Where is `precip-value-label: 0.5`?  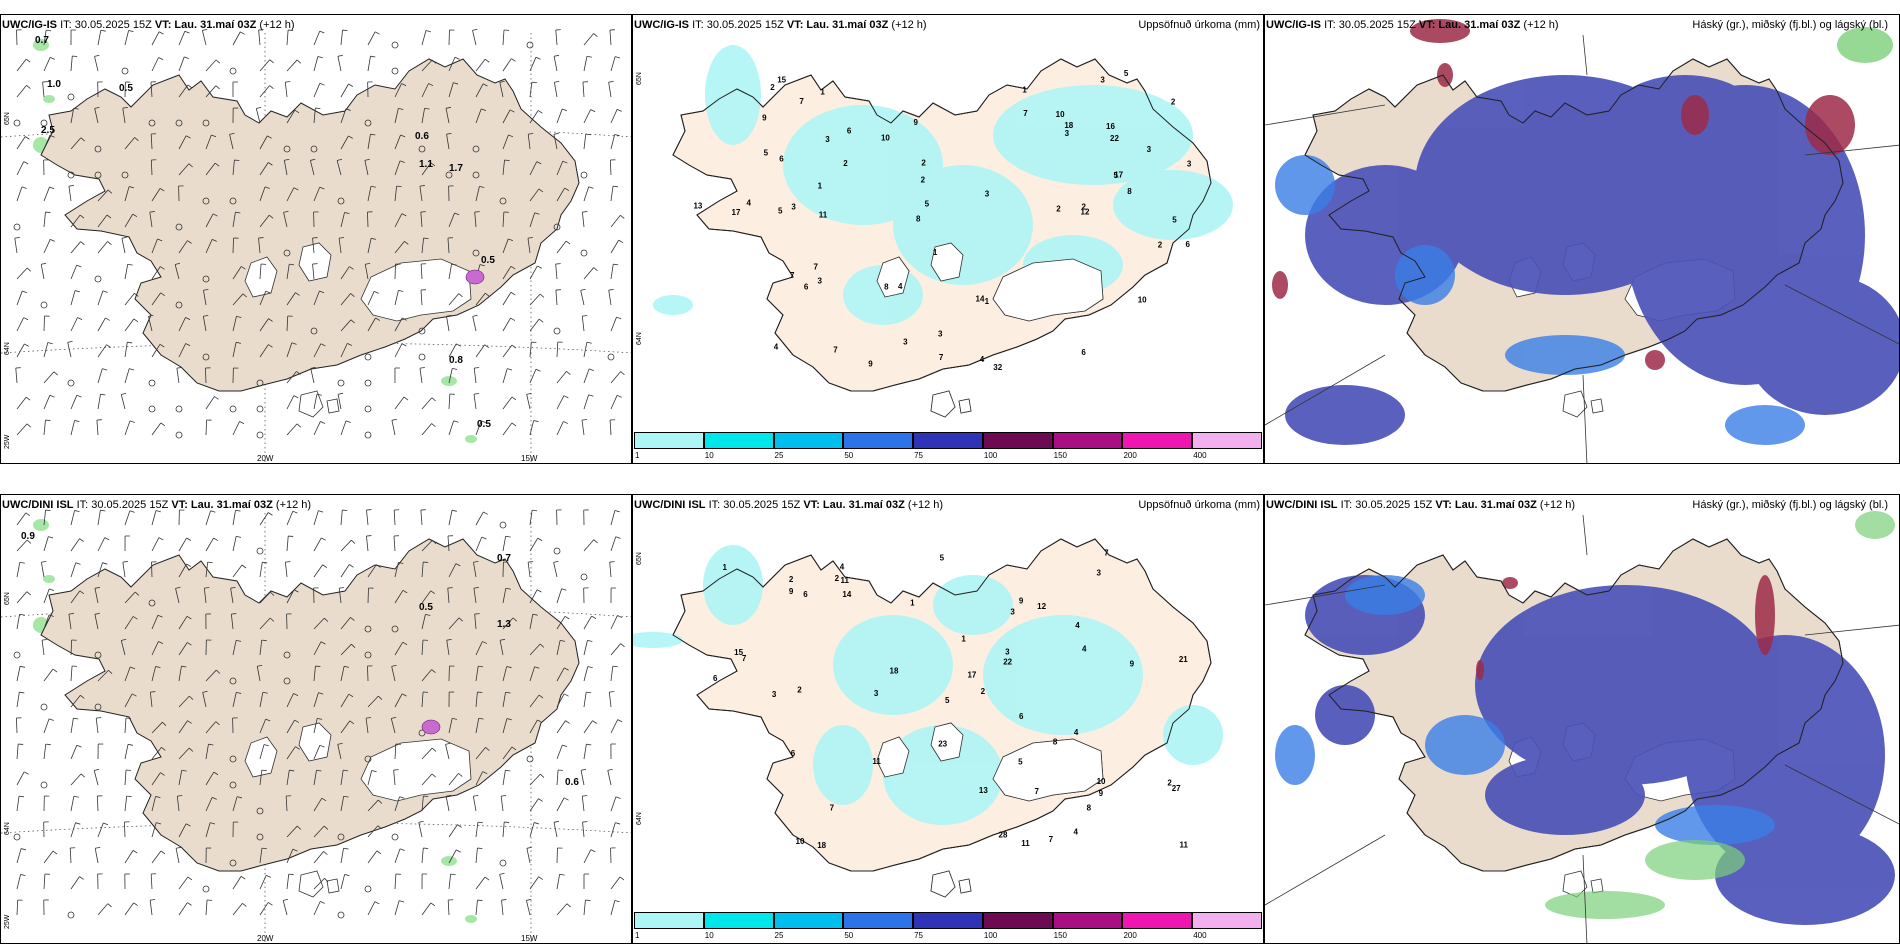 precip-value-label: 0.5 is located at coordinates (426, 607).